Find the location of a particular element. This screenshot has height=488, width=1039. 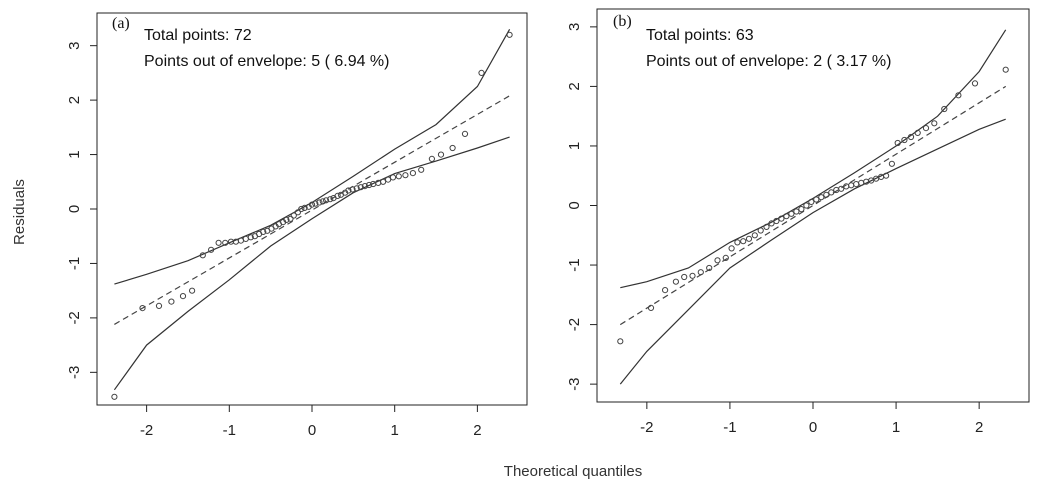

panel-a-y-tick-label: -1 is located at coordinates (74, 263).